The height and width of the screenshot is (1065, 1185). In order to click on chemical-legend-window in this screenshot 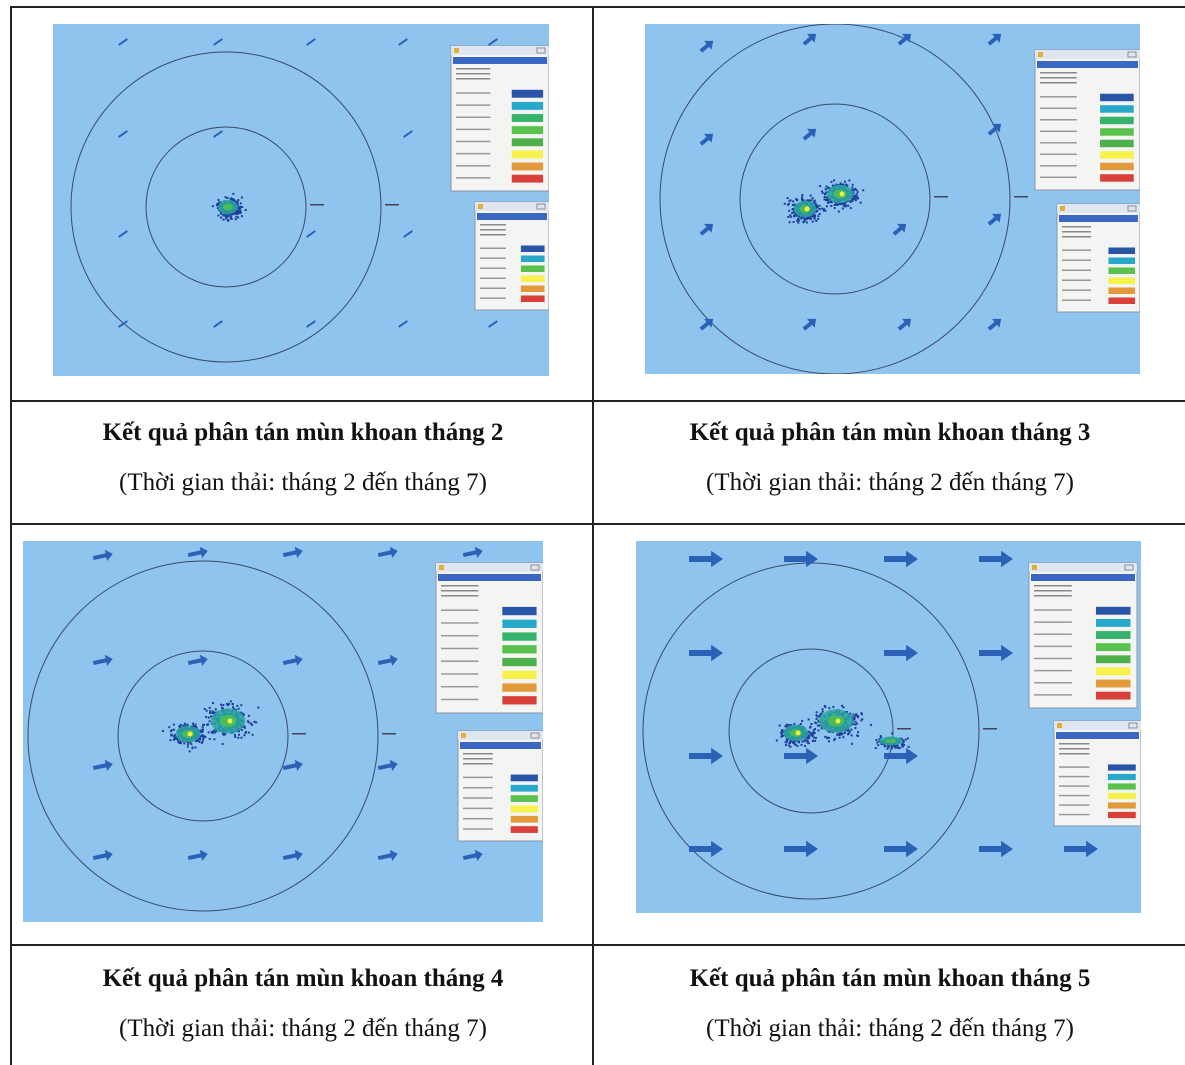, I will do `click(1083, 635)`.